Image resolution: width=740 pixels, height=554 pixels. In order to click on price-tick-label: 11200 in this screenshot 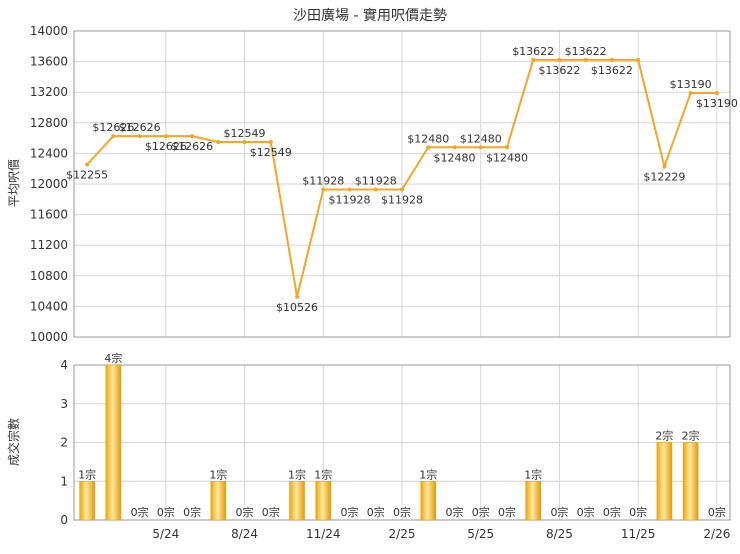, I will do `click(49, 245)`.